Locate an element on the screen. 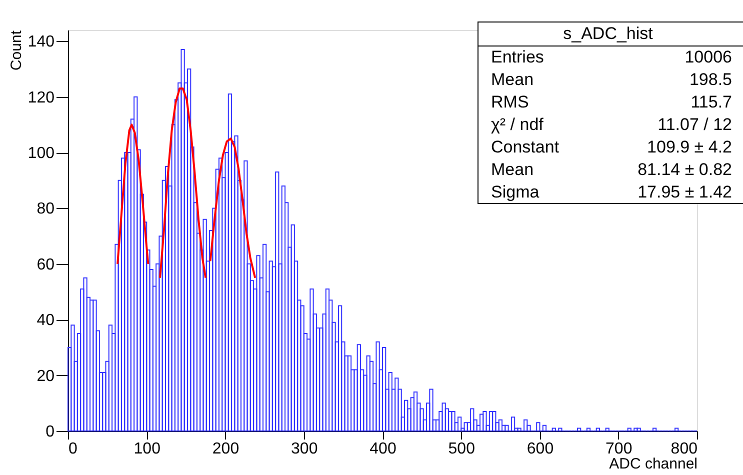 The image size is (743, 475). y-tick-label: 80 is located at coordinates (45, 209).